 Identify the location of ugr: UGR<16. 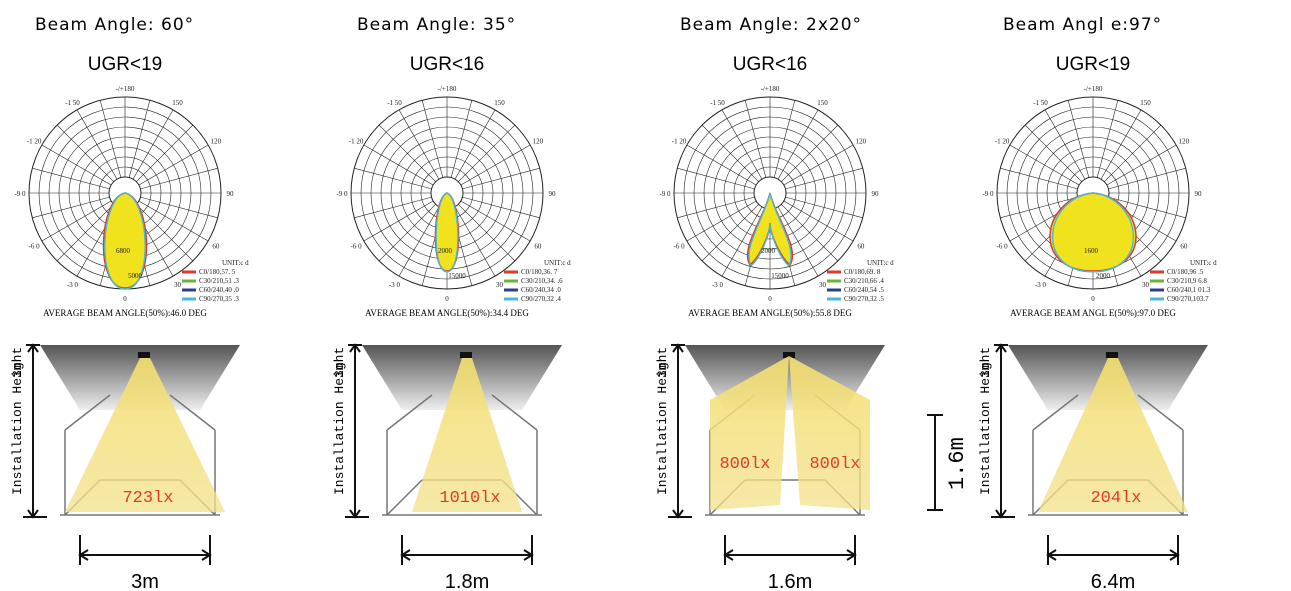
(770, 64).